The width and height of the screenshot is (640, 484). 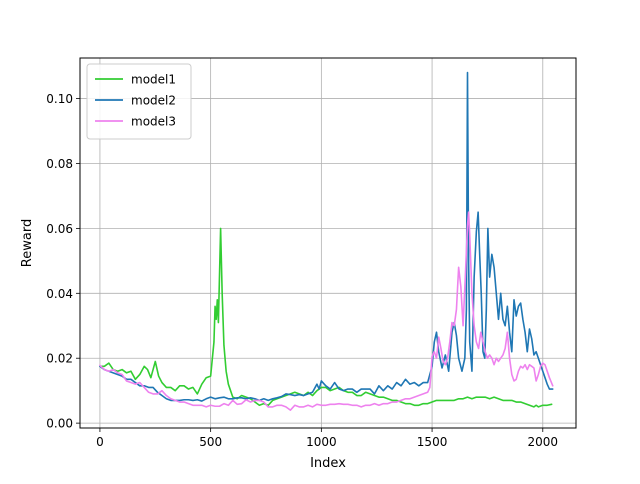 What do you see at coordinates (59, 294) in the screenshot?
I see `y-tick-label: 0.04` at bounding box center [59, 294].